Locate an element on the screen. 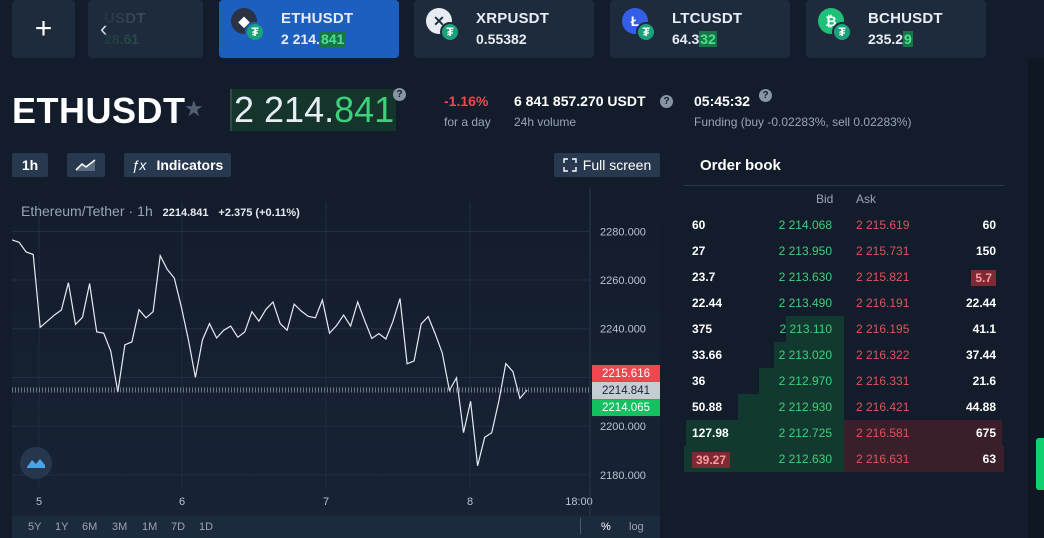 This screenshot has width=1044, height=538. orderbook-row: 33.66 2 213.020 2 216.322 37.44 is located at coordinates (844, 355).